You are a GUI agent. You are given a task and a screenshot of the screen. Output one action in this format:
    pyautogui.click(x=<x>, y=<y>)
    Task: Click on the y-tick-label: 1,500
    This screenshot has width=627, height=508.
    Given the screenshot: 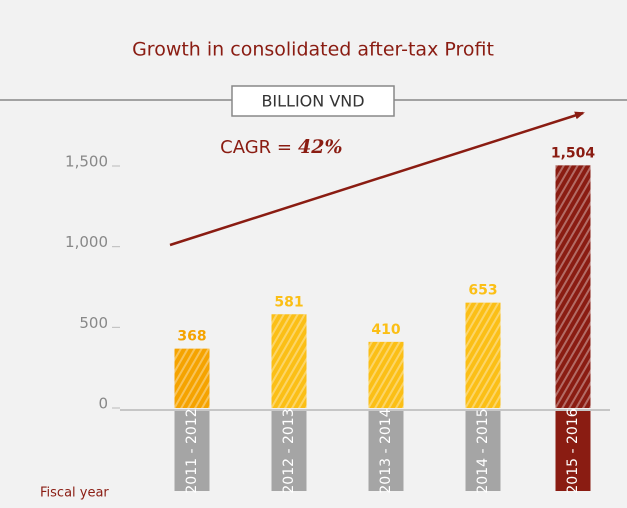 What is the action you would take?
    pyautogui.click(x=86, y=162)
    